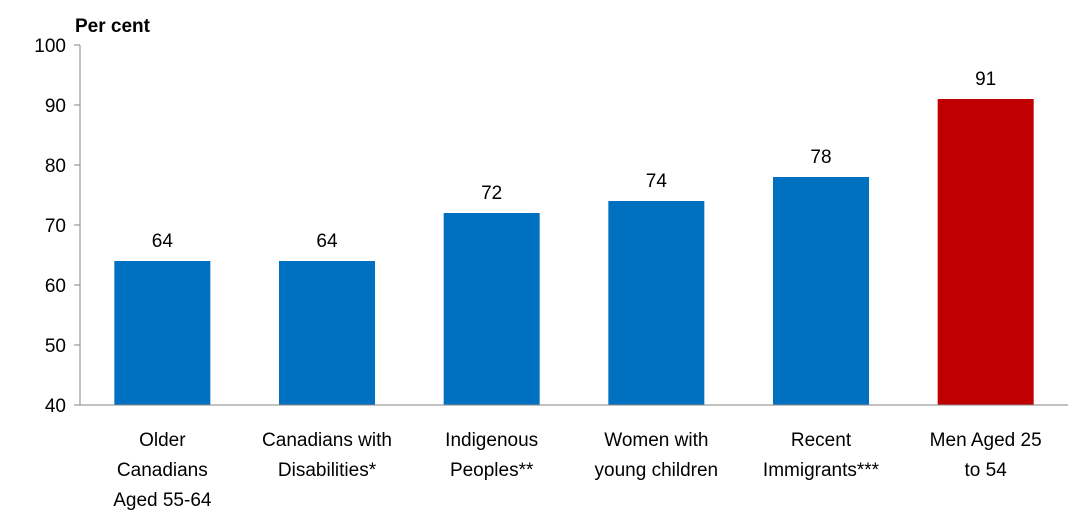 The height and width of the screenshot is (515, 1081). What do you see at coordinates (985, 79) in the screenshot?
I see `data-label: 91` at bounding box center [985, 79].